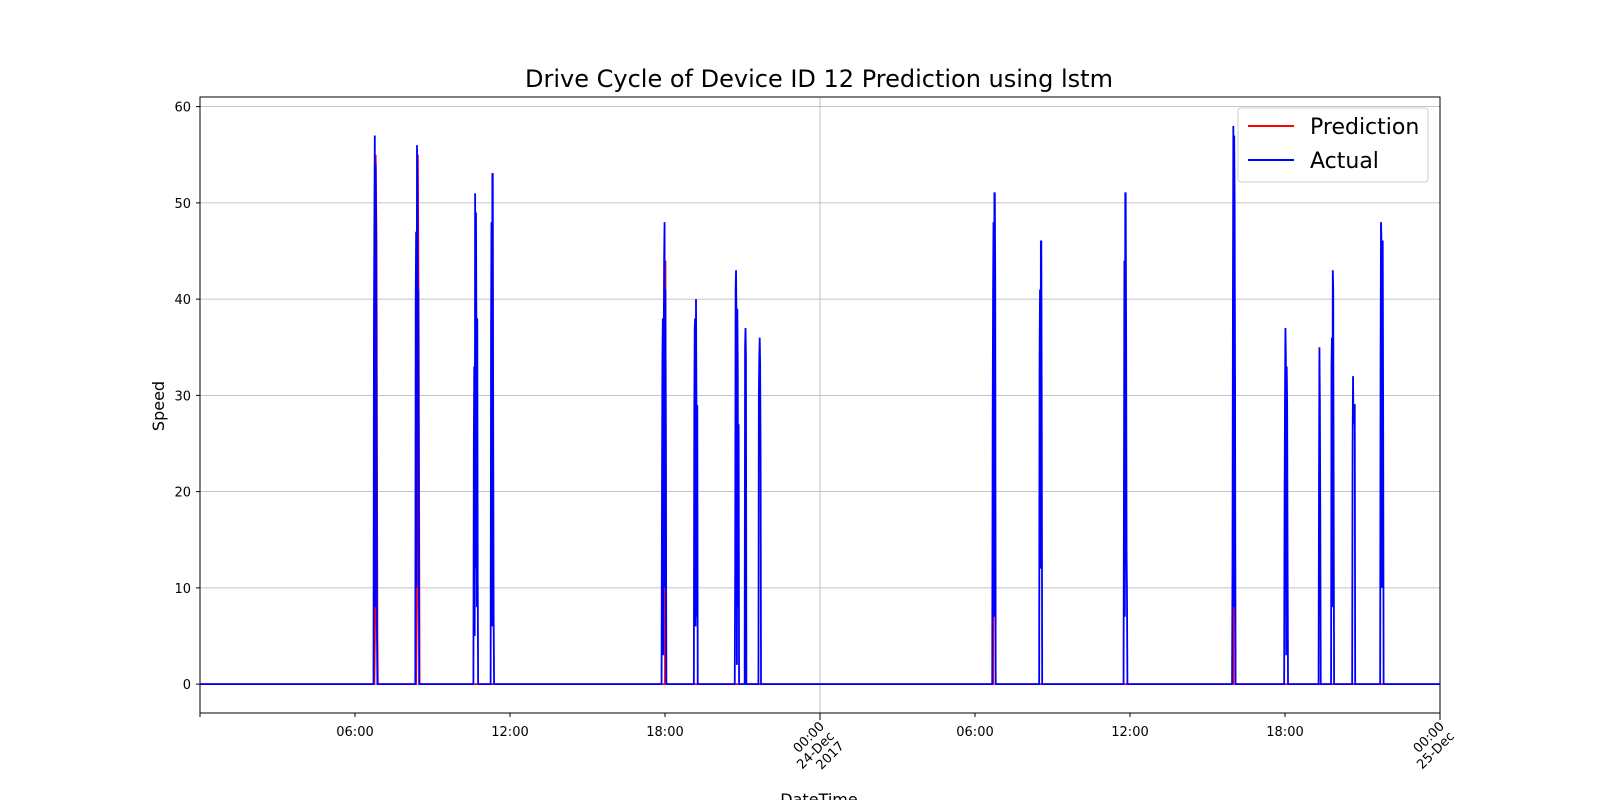 The height and width of the screenshot is (800, 1600). Describe the element at coordinates (1430, 745) in the screenshot. I see `x-tick-label: 00:0025-Dec` at that location.